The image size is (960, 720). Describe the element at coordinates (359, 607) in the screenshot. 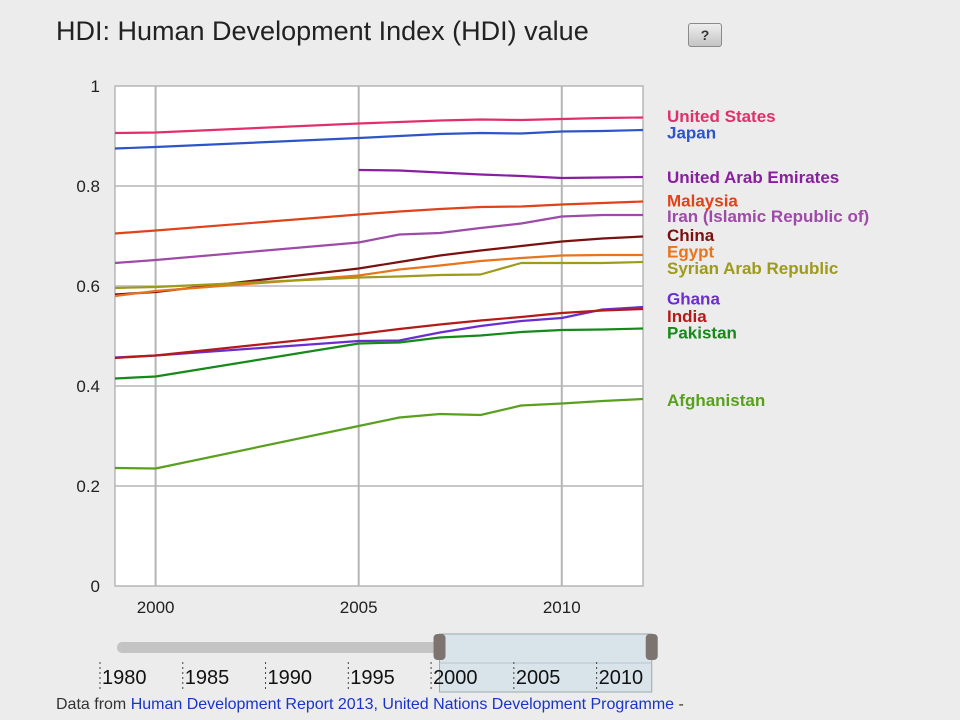

I see `x-tick-label: 2005` at that location.